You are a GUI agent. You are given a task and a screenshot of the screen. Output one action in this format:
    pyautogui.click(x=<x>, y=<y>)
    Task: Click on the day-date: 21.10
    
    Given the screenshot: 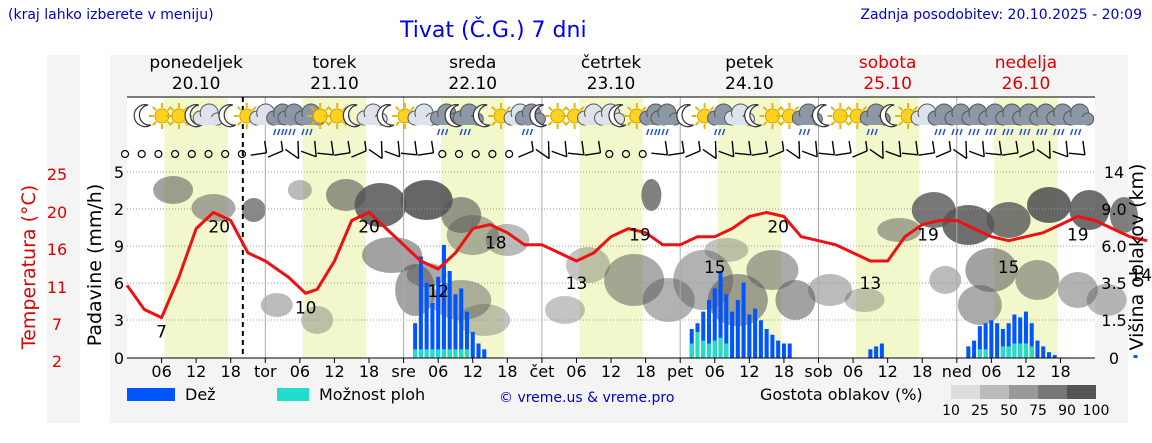 What is the action you would take?
    pyautogui.click(x=334, y=84)
    